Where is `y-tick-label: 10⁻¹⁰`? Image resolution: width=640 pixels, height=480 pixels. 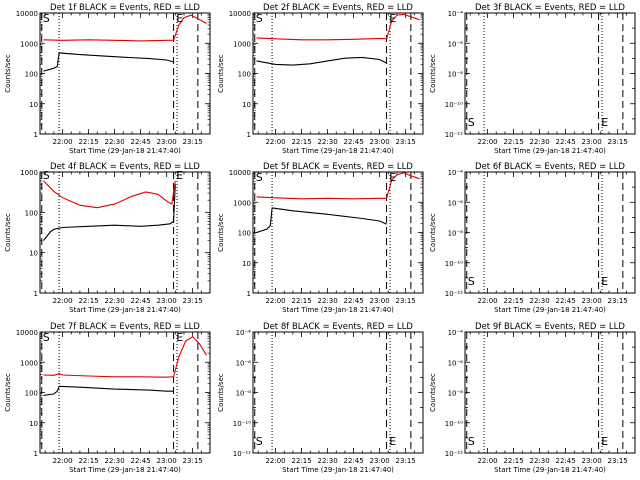 y-tick-label: 10⁻¹⁰ is located at coordinates (454, 105).